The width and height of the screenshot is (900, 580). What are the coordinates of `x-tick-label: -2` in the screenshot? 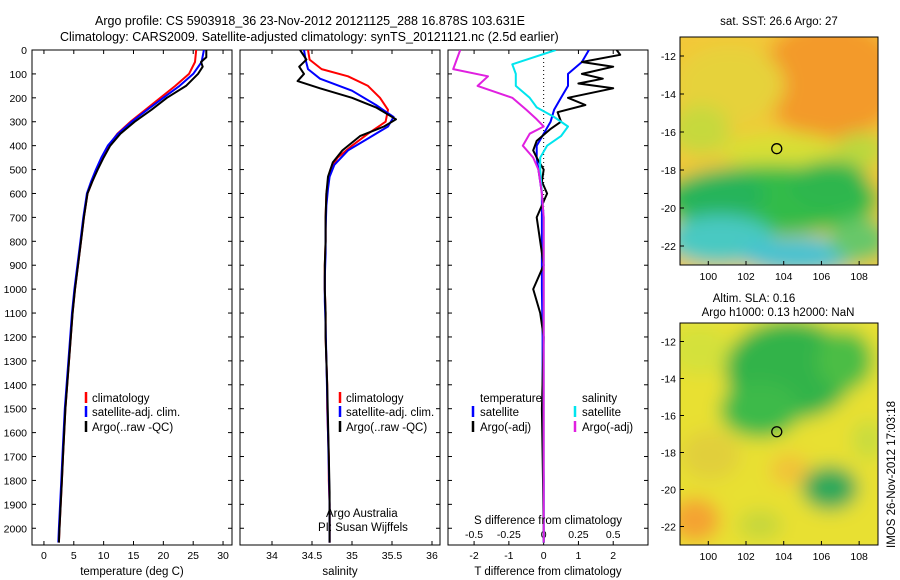 It's located at (473, 556).